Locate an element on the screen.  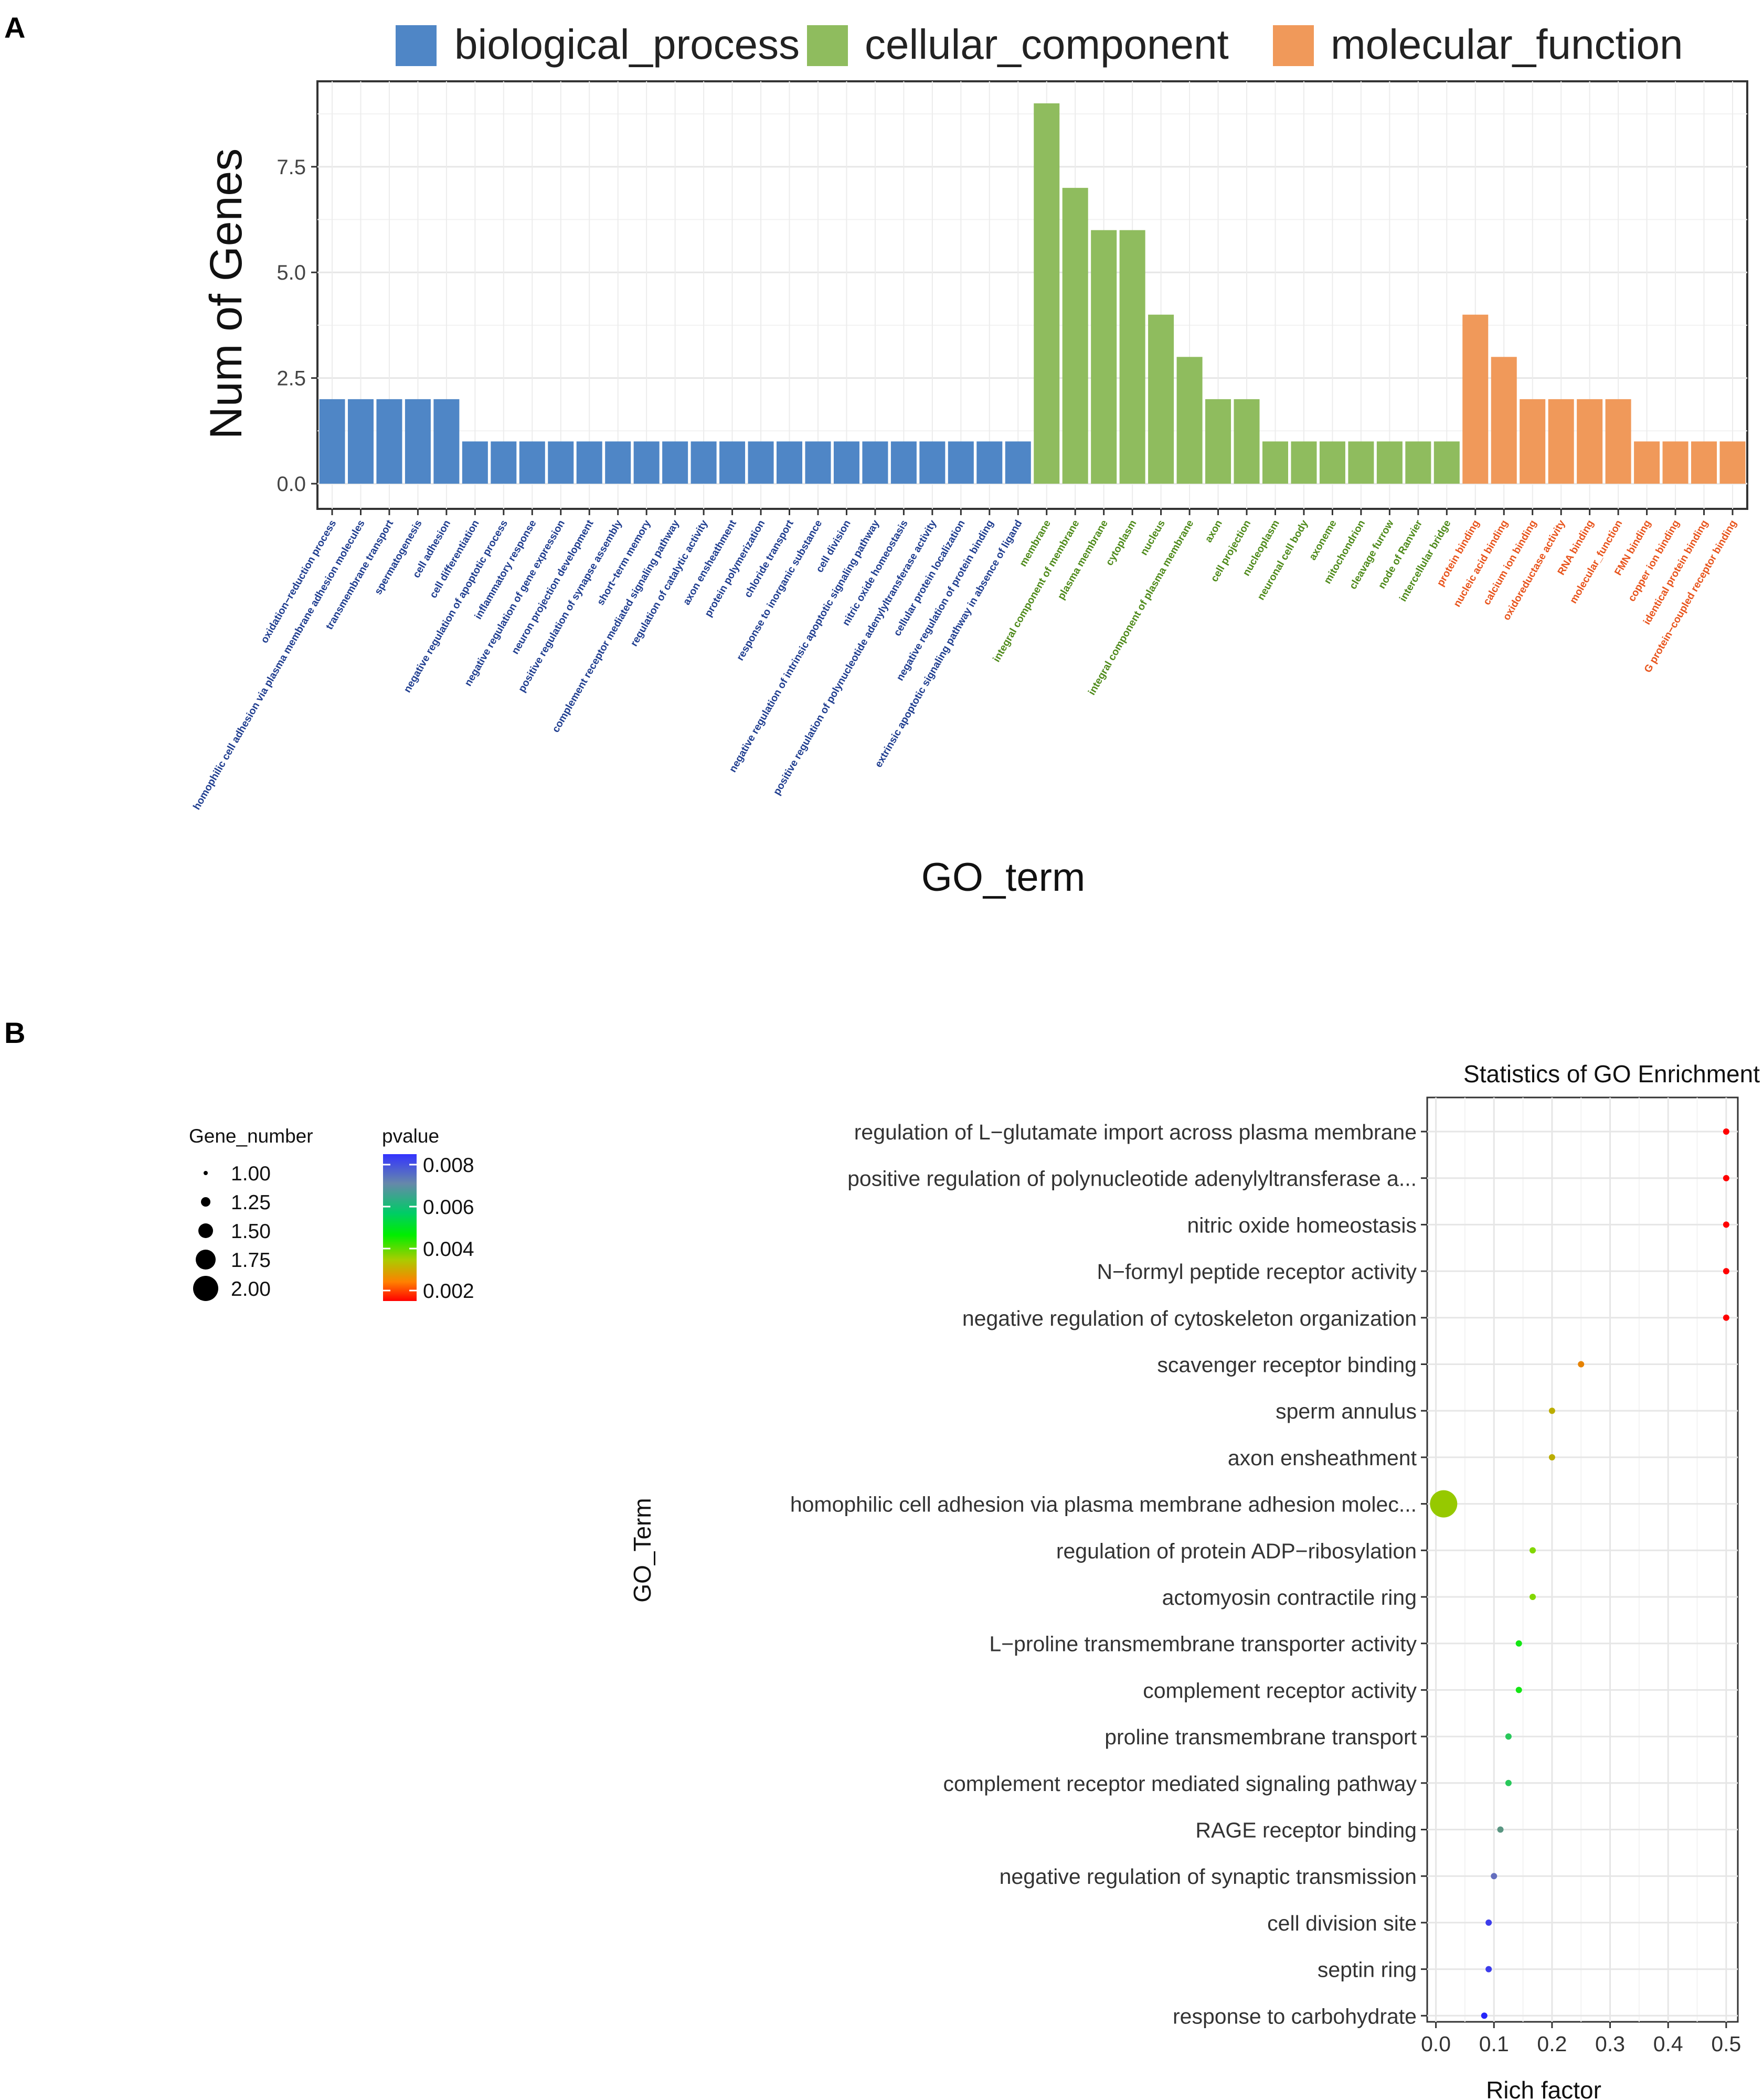
size-legend: Gene_number 1.00 1.25 1.50 1.75 2.00 is located at coordinates (251, 1213).